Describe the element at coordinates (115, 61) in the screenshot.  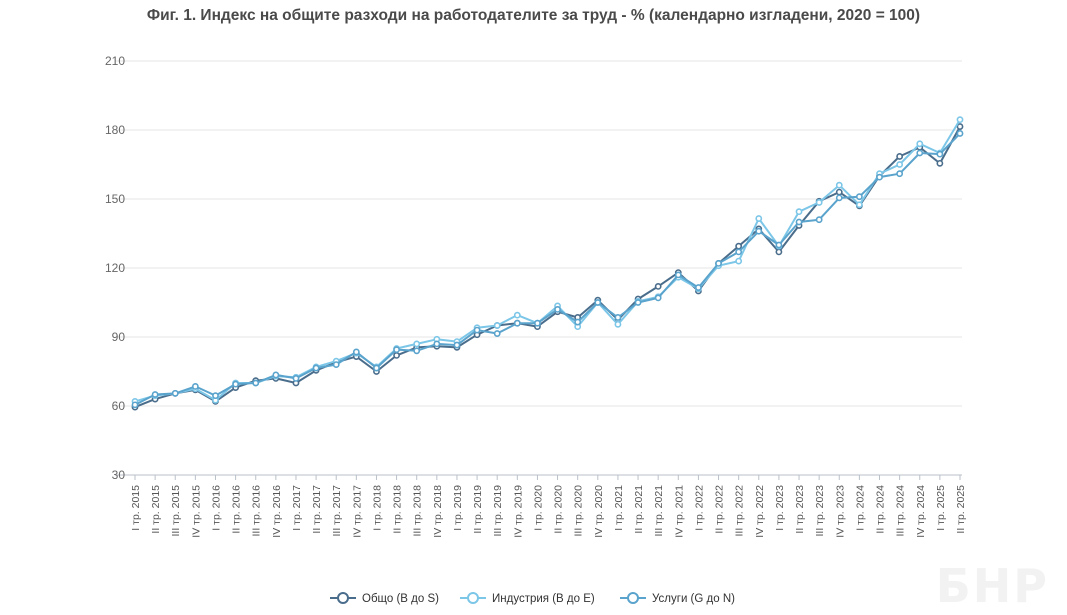
I see `y-tick-label: 210` at that location.